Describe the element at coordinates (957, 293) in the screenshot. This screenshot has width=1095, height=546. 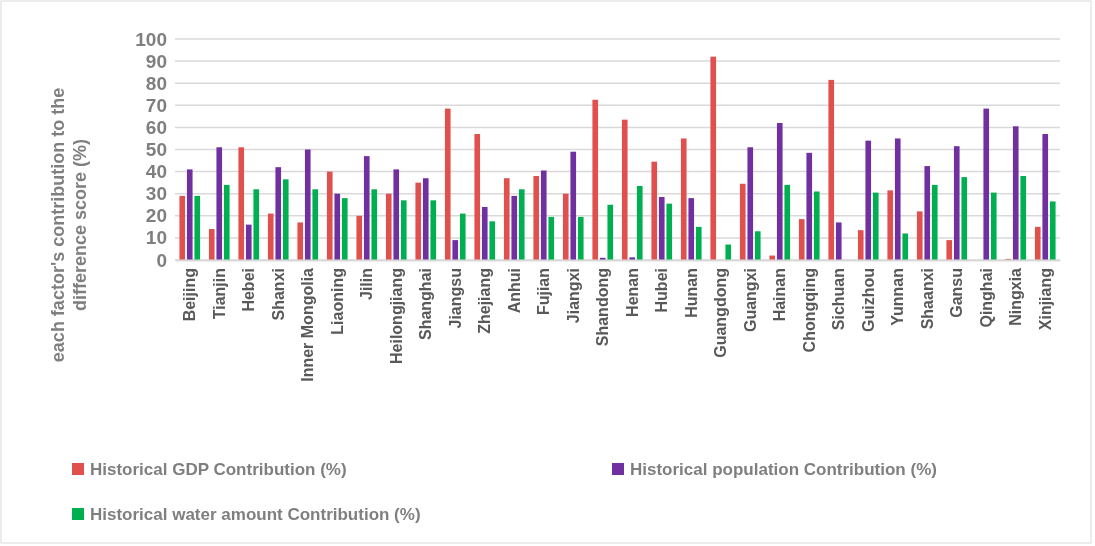
I see `x-tick-label: Gansu` at that location.